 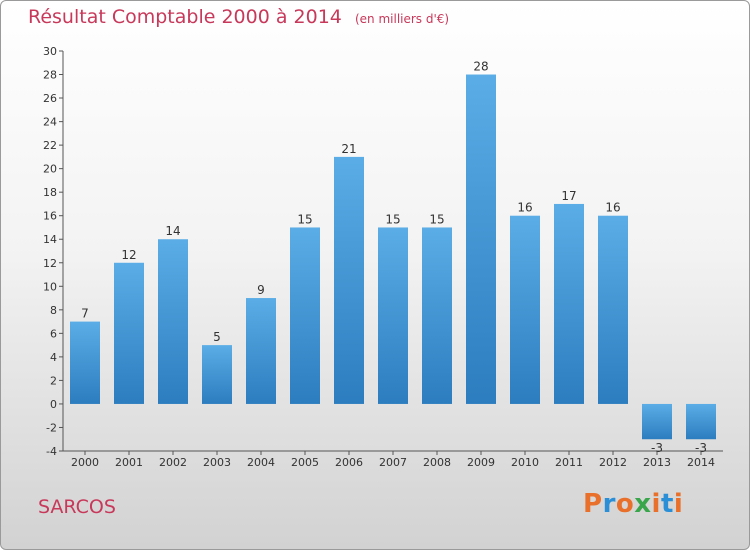 What do you see at coordinates (129, 333) in the screenshot?
I see `bar-2001` at bounding box center [129, 333].